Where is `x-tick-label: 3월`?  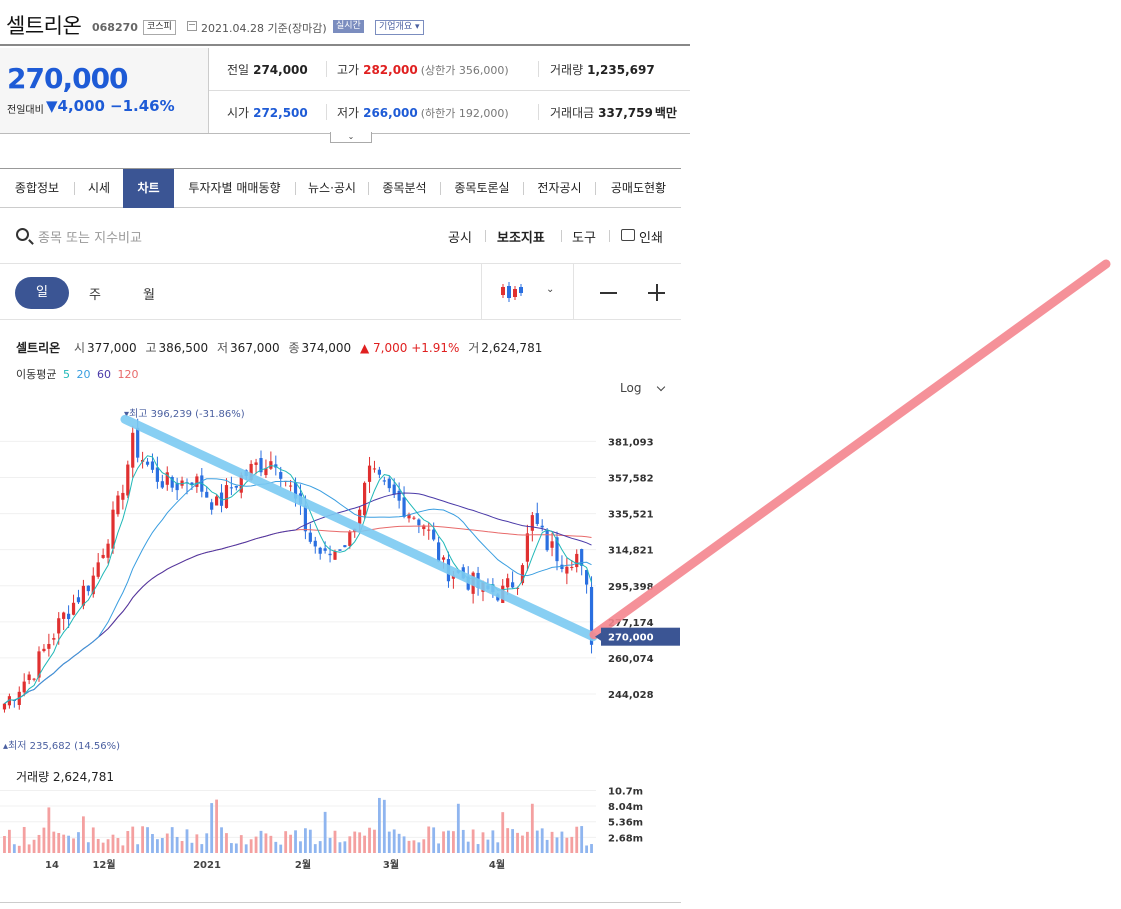 x-tick-label: 3월 is located at coordinates (391, 865).